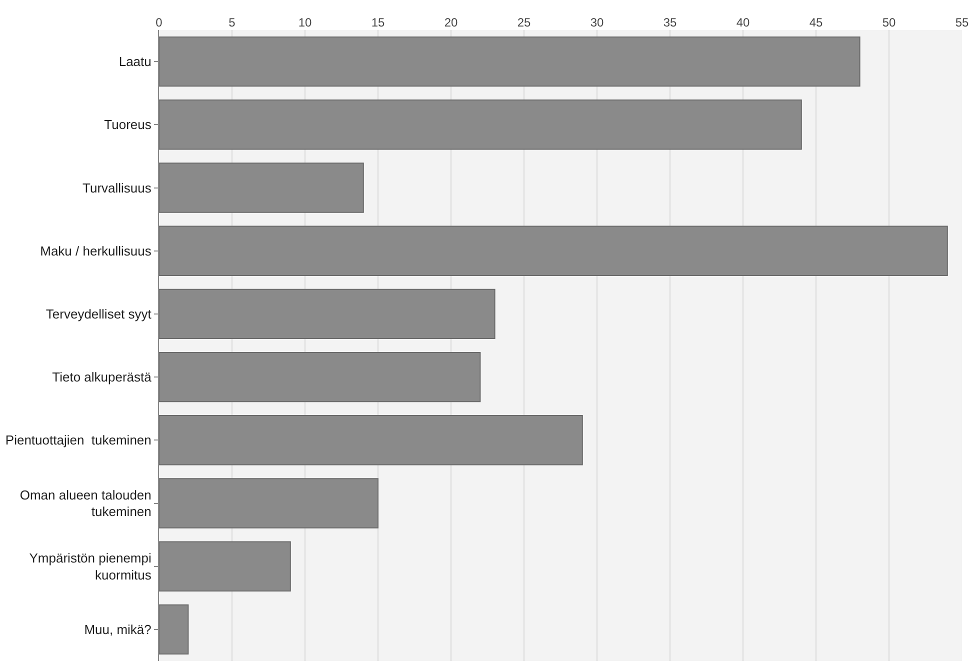 This screenshot has width=974, height=666. What do you see at coordinates (118, 629) in the screenshot?
I see `y-tick-label: Muu, mikä?` at bounding box center [118, 629].